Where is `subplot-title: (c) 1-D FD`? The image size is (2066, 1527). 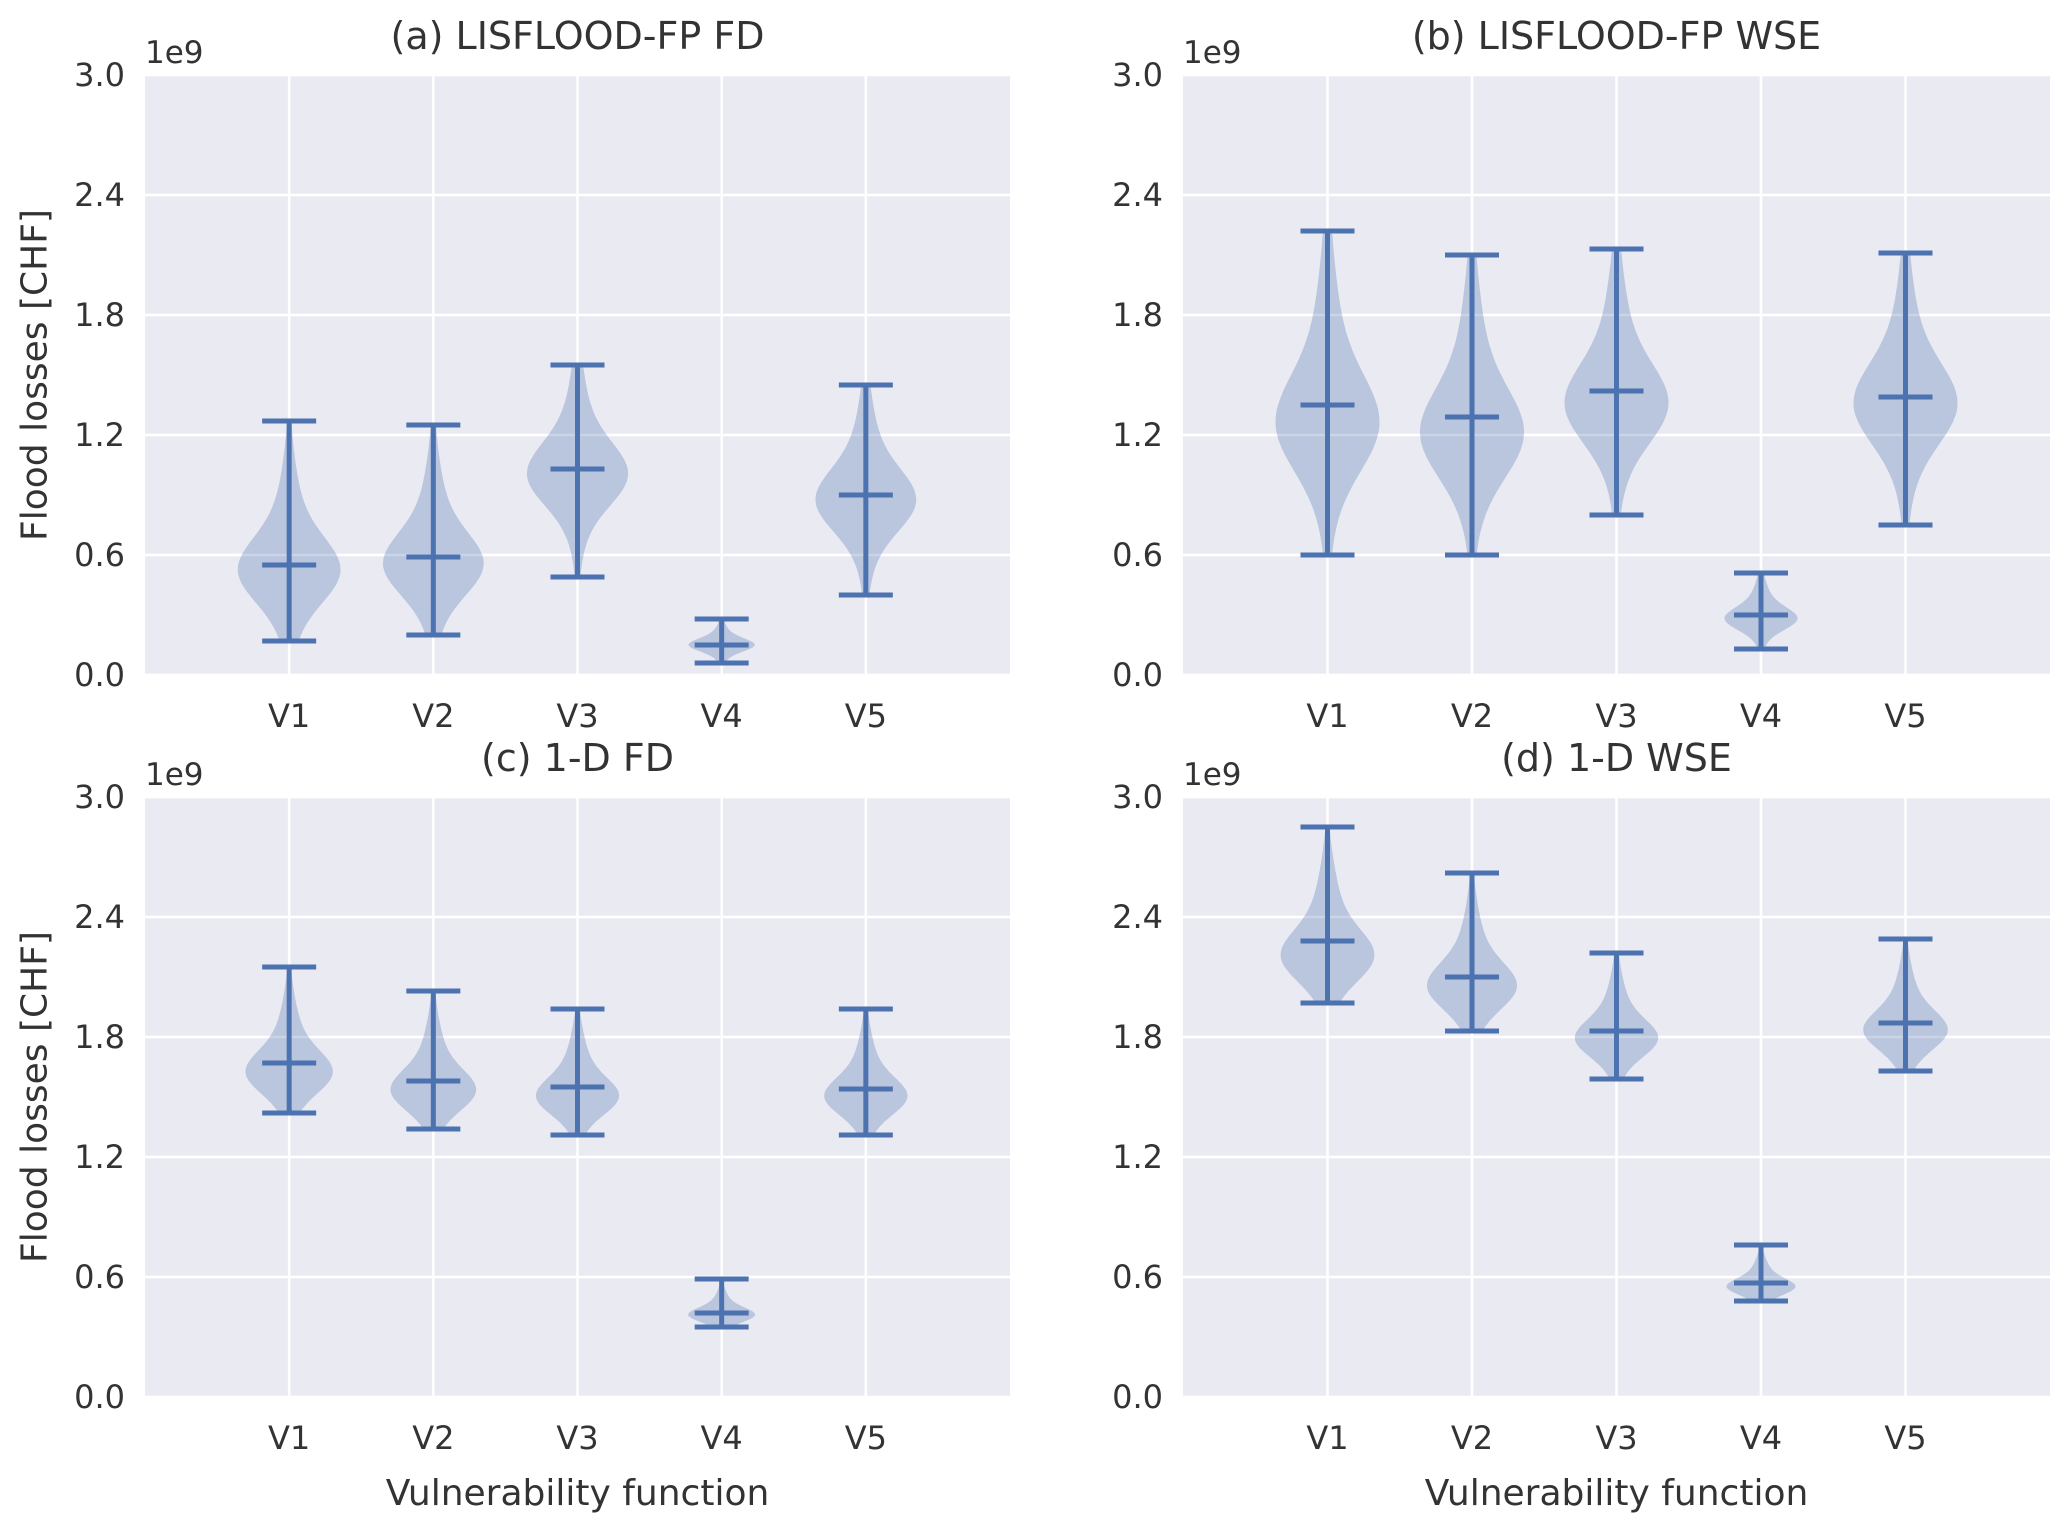
subplot-title: (c) 1-D FD is located at coordinates (577, 758).